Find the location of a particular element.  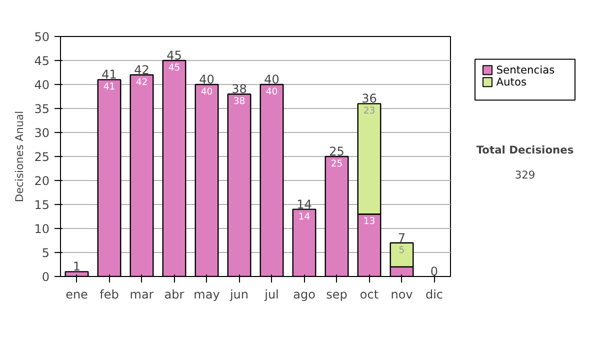

data-label: 41 is located at coordinates (109, 87).